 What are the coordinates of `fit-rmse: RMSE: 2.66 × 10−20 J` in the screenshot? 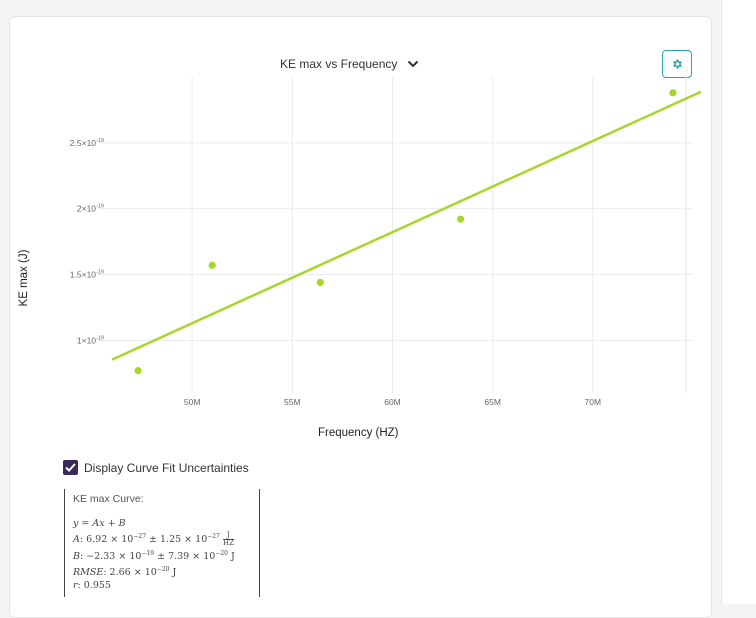 It's located at (125, 572).